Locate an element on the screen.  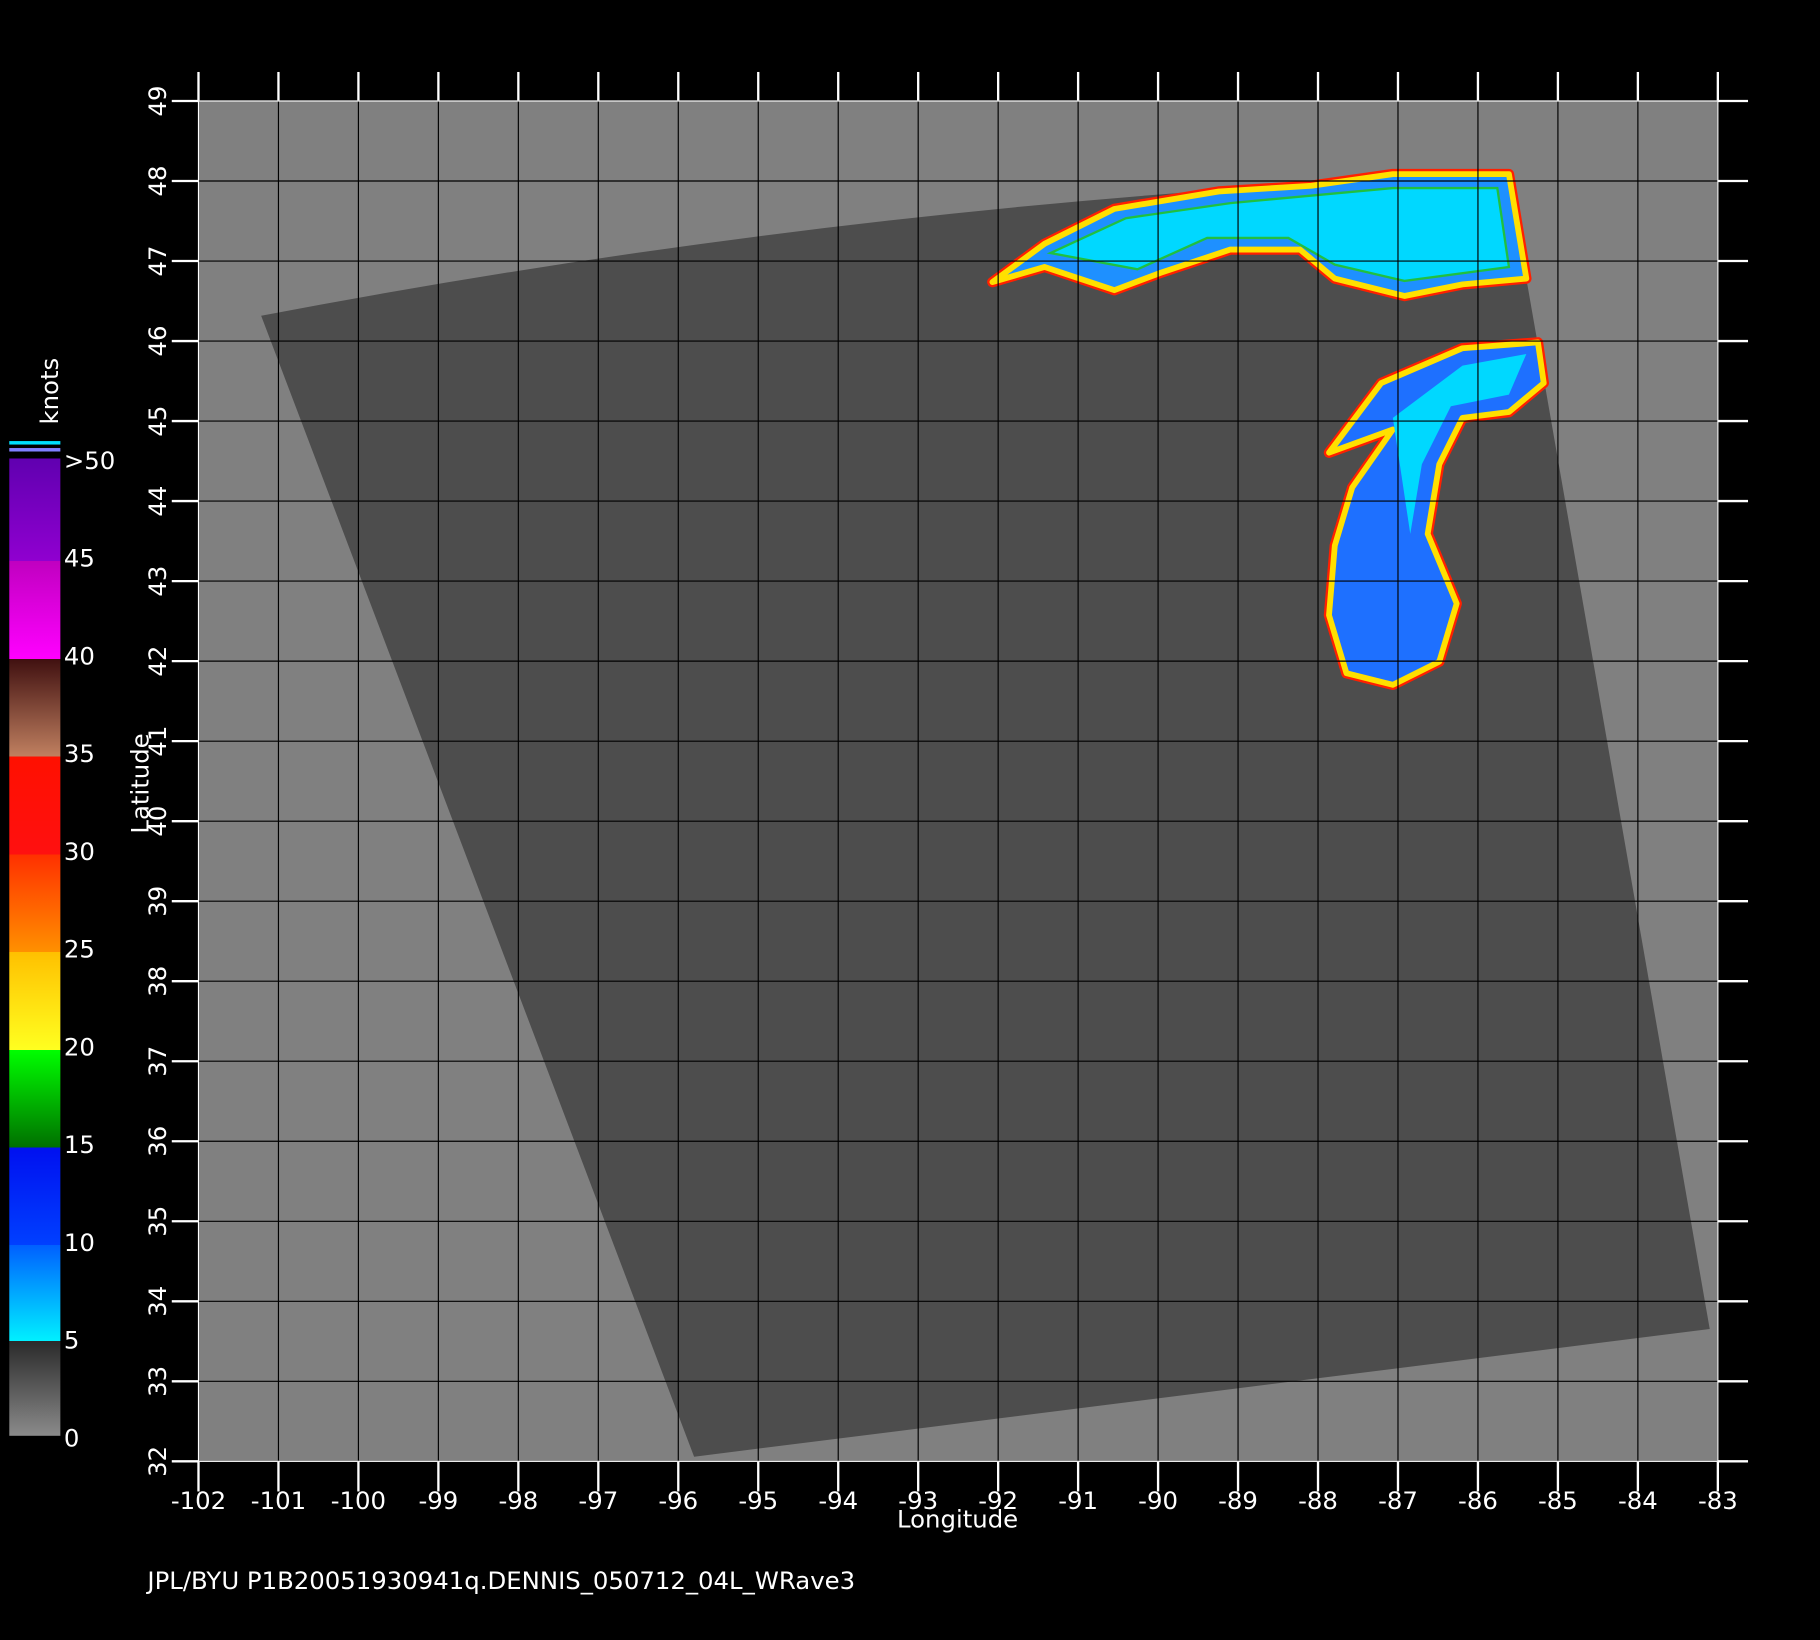
y-tick-label: 33 is located at coordinates (157, 1381).